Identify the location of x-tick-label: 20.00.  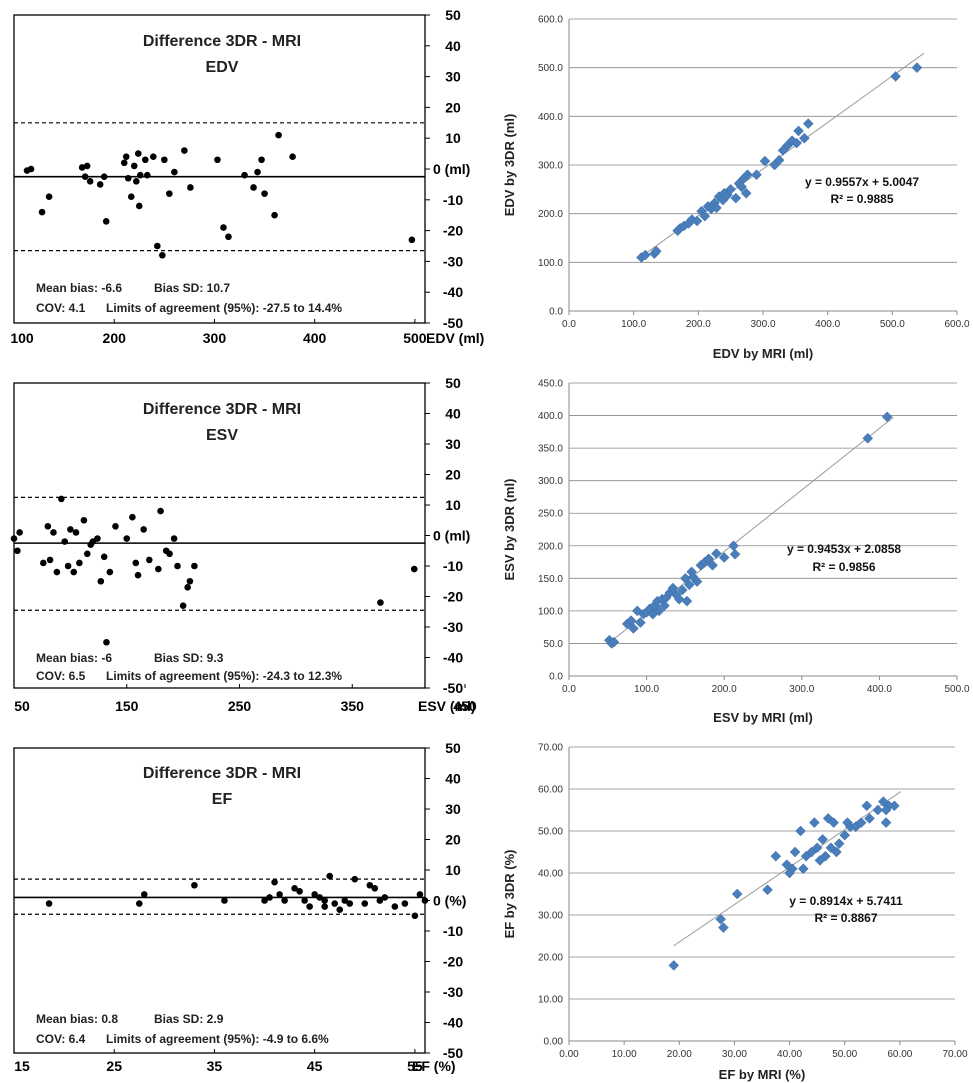
(679, 1054).